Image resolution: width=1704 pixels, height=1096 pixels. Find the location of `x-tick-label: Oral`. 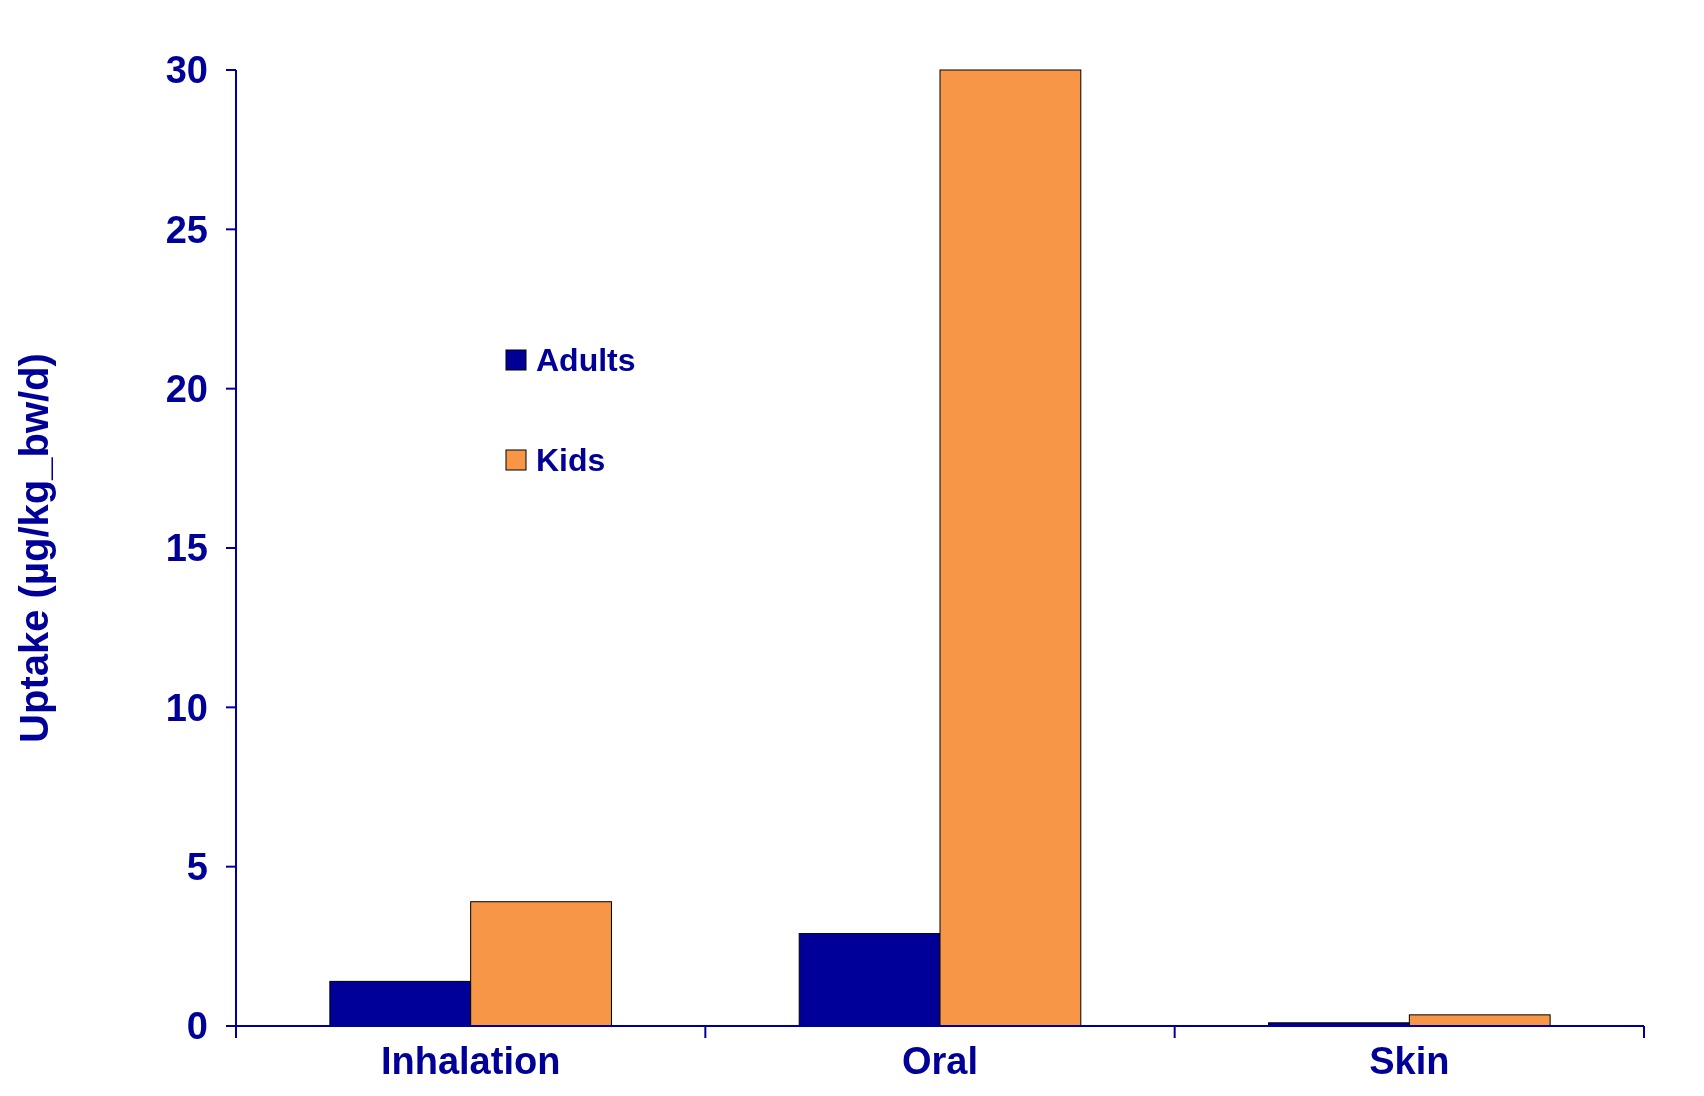

x-tick-label: Oral is located at coordinates (940, 1061).